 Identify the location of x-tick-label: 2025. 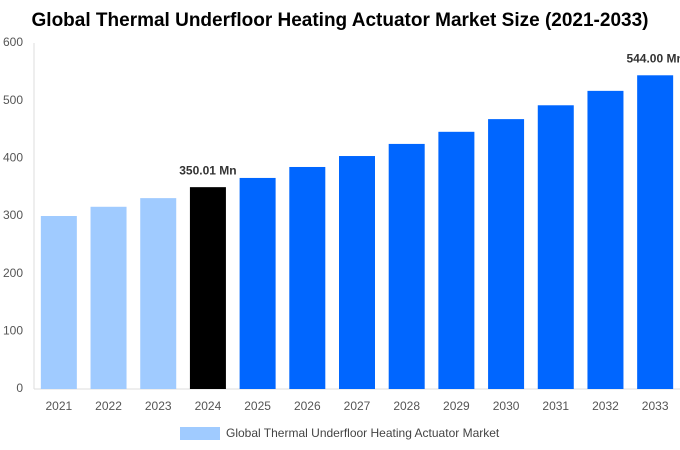
(257, 406).